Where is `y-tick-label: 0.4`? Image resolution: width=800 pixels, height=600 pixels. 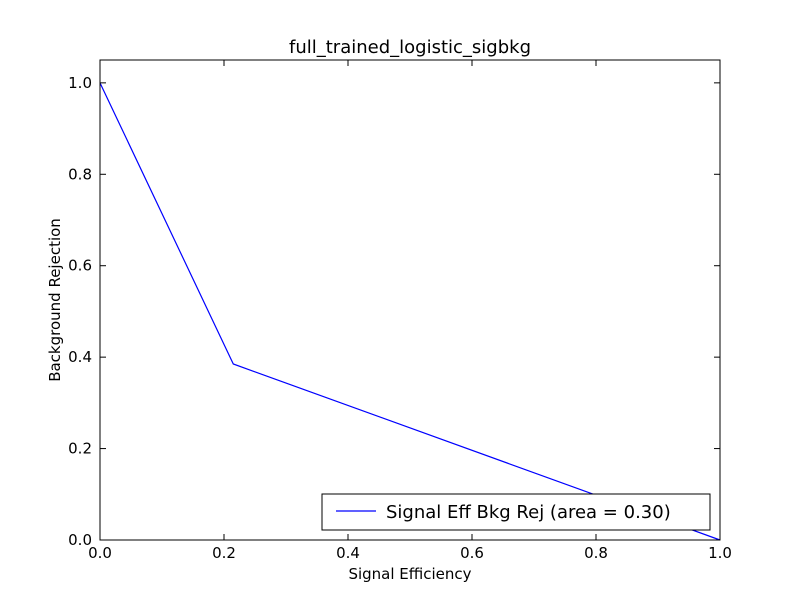 y-tick-label: 0.4 is located at coordinates (80, 357).